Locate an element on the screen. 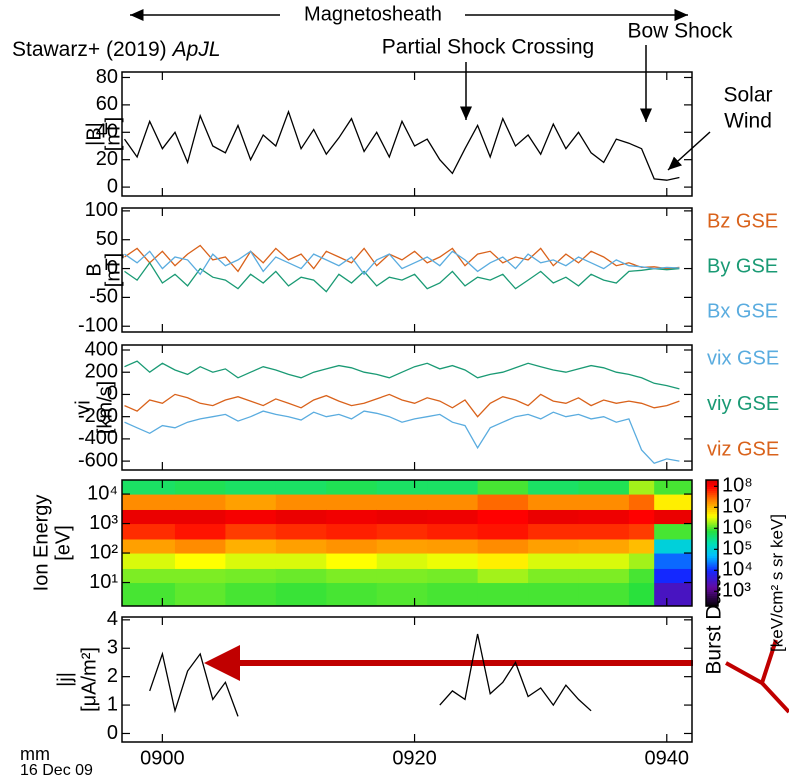 This screenshot has height=779, width=789. y-axis-label: [nT] is located at coordinates (113, 134).